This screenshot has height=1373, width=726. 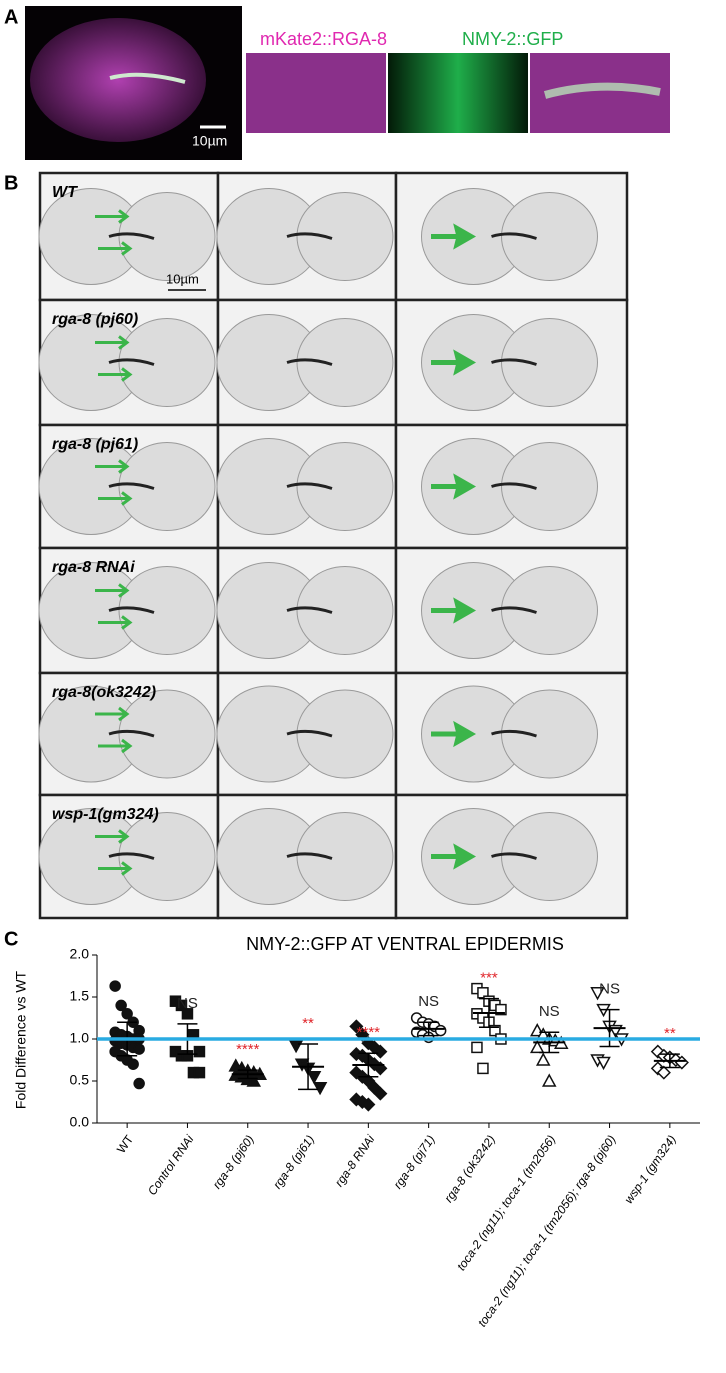 What do you see at coordinates (95, 319) in the screenshot?
I see `row-label: rga-8 (pj60)` at bounding box center [95, 319].